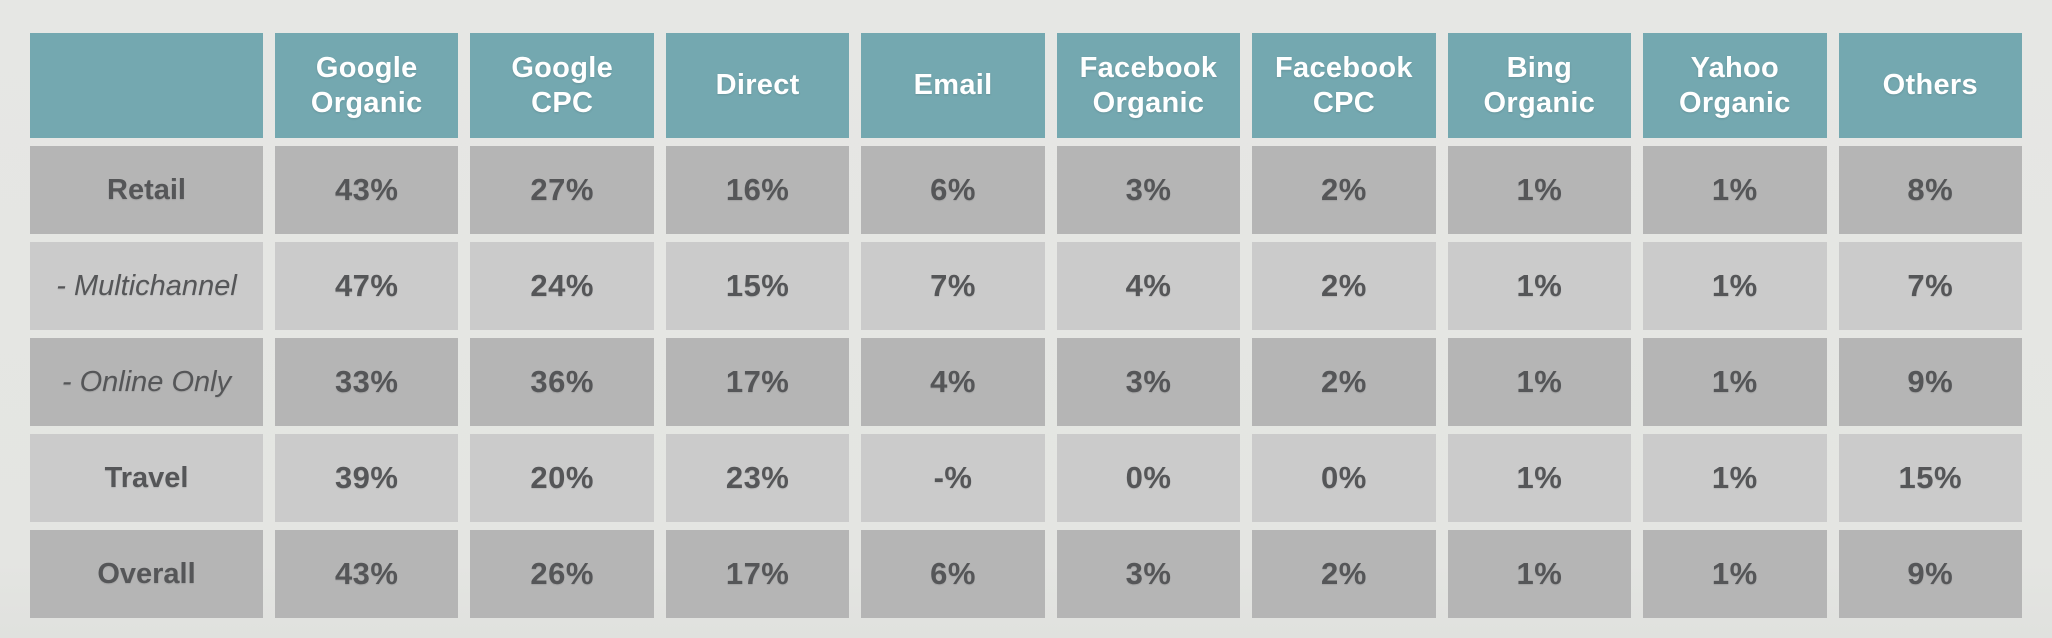 This screenshot has height=638, width=2052. Describe the element at coordinates (146, 478) in the screenshot. I see `row-label-cell: Travel` at that location.